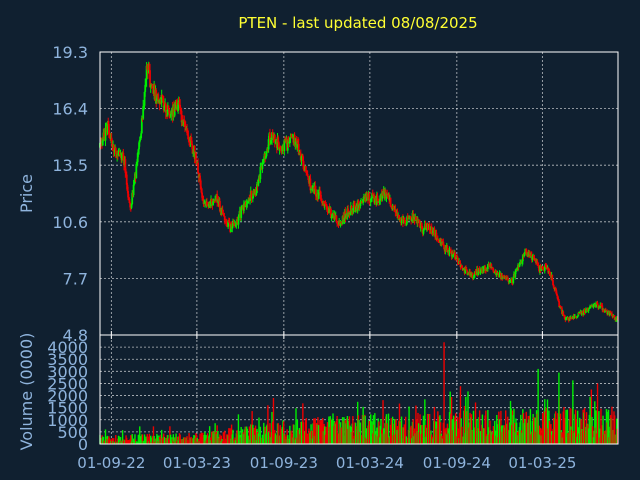 Image resolution: width=640 pixels, height=480 pixels. Describe the element at coordinates (72, 432) in the screenshot. I see `volume-tick-label: 500` at that location.